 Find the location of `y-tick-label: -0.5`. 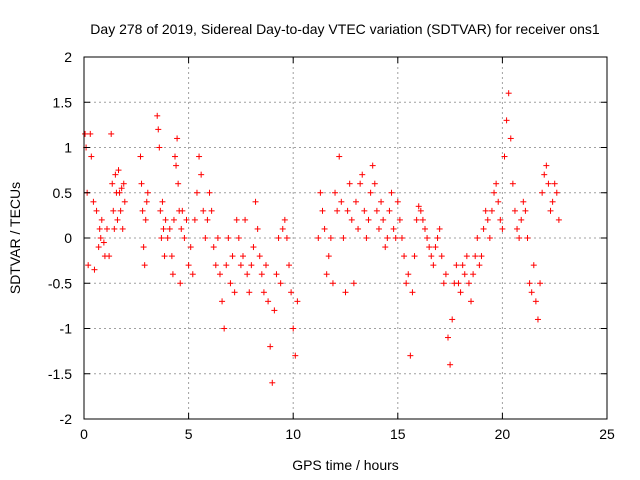

y-tick-label: -0.5 is located at coordinates (60, 283).